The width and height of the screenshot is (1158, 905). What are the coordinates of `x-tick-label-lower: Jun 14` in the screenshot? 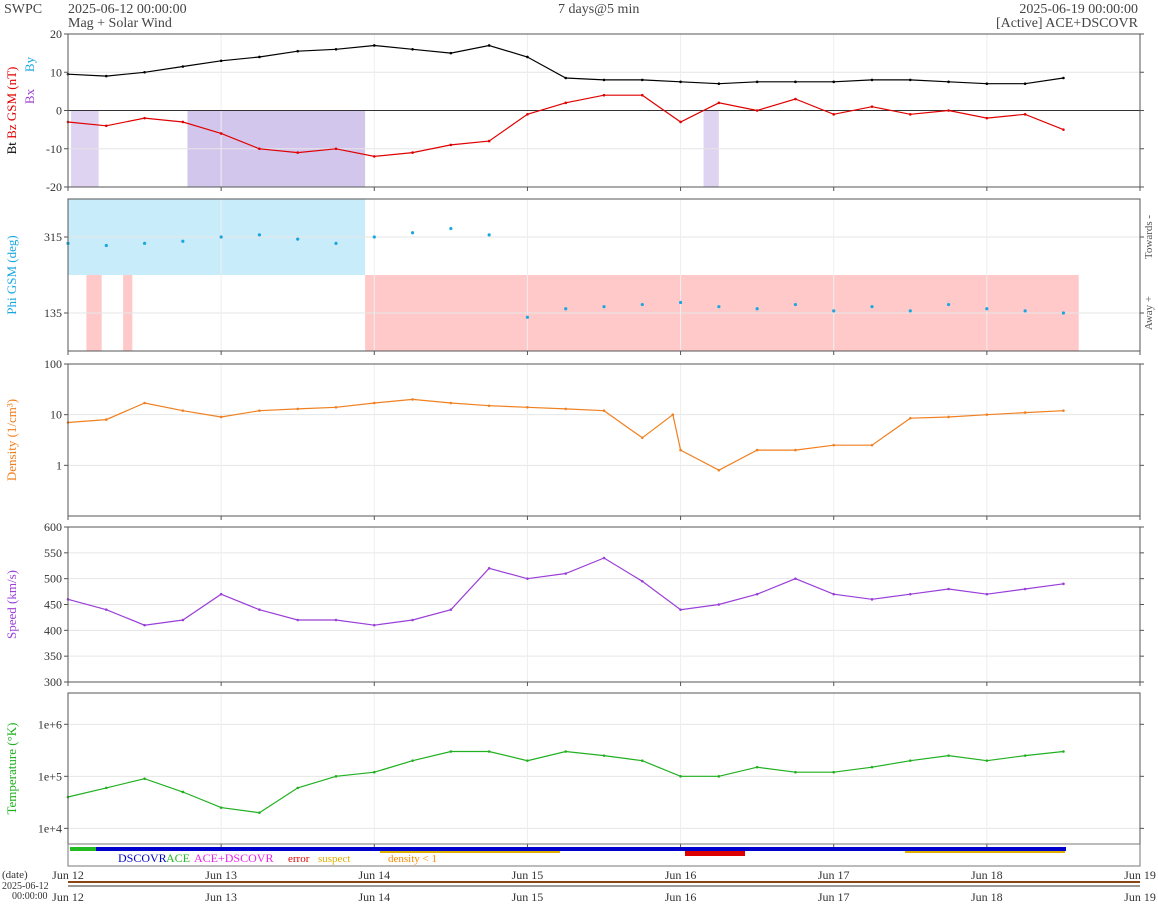 It's located at (374, 897).